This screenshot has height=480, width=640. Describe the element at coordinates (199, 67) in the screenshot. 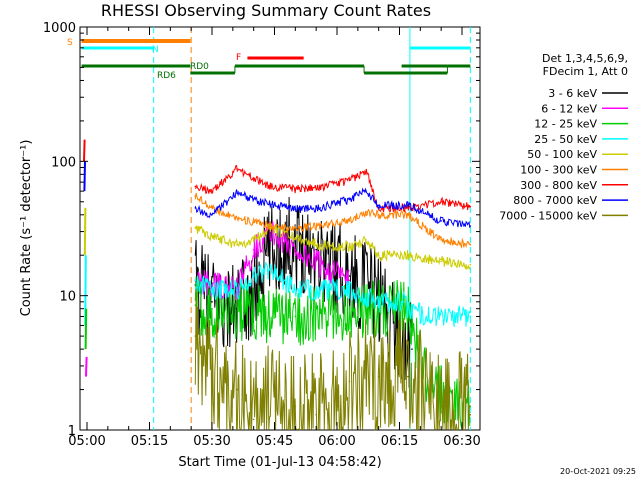

I see `status-label-rd0: RD0` at that location.